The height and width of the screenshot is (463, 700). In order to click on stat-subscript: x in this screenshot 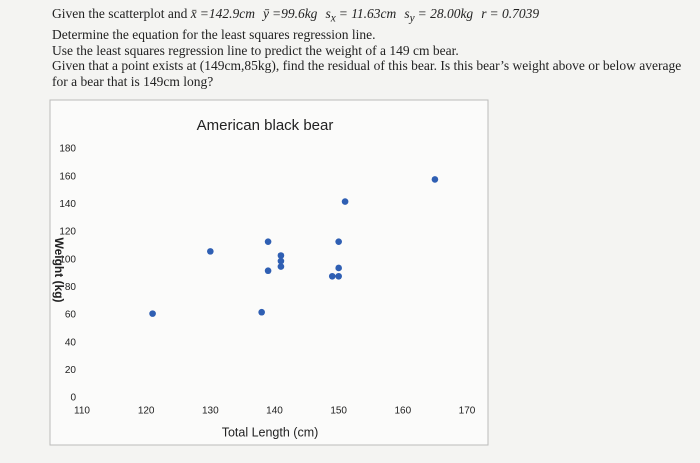, I will do `click(333, 18)`.